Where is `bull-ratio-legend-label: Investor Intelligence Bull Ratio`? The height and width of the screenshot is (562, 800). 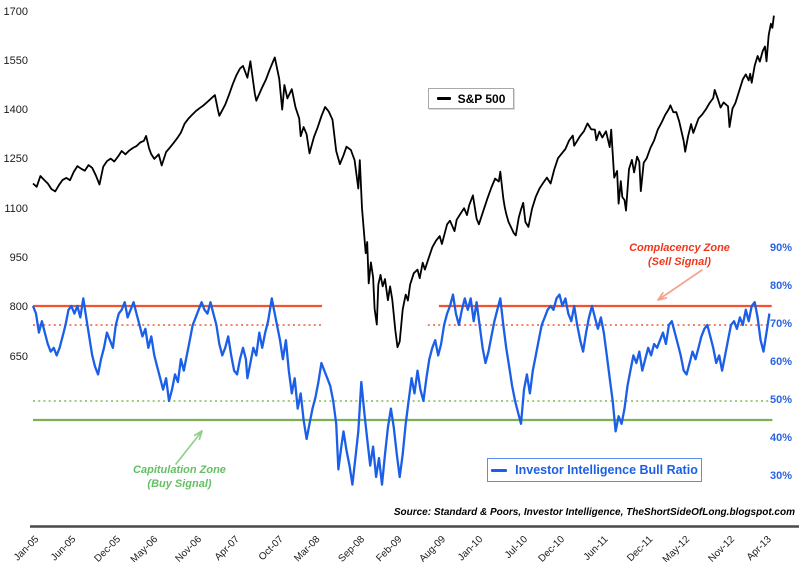
bull-ratio-legend-label: Investor Intelligence Bull Ratio is located at coordinates (606, 470).